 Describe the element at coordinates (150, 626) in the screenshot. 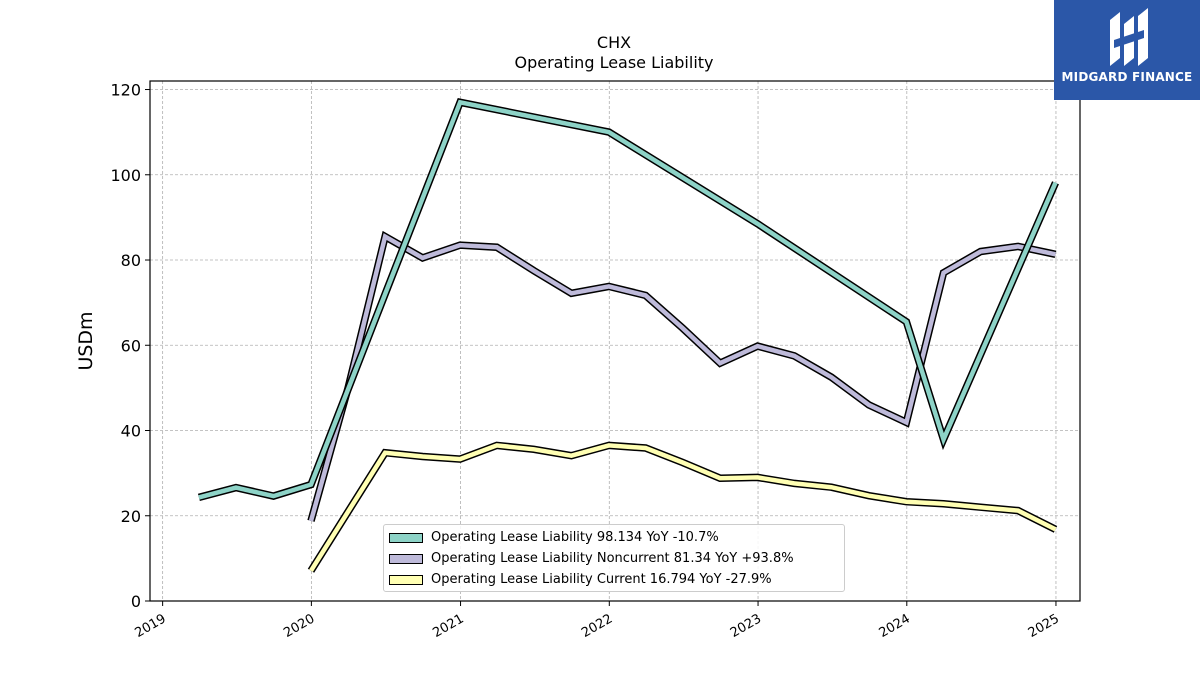

I see `x-tick-label: 2019` at that location.